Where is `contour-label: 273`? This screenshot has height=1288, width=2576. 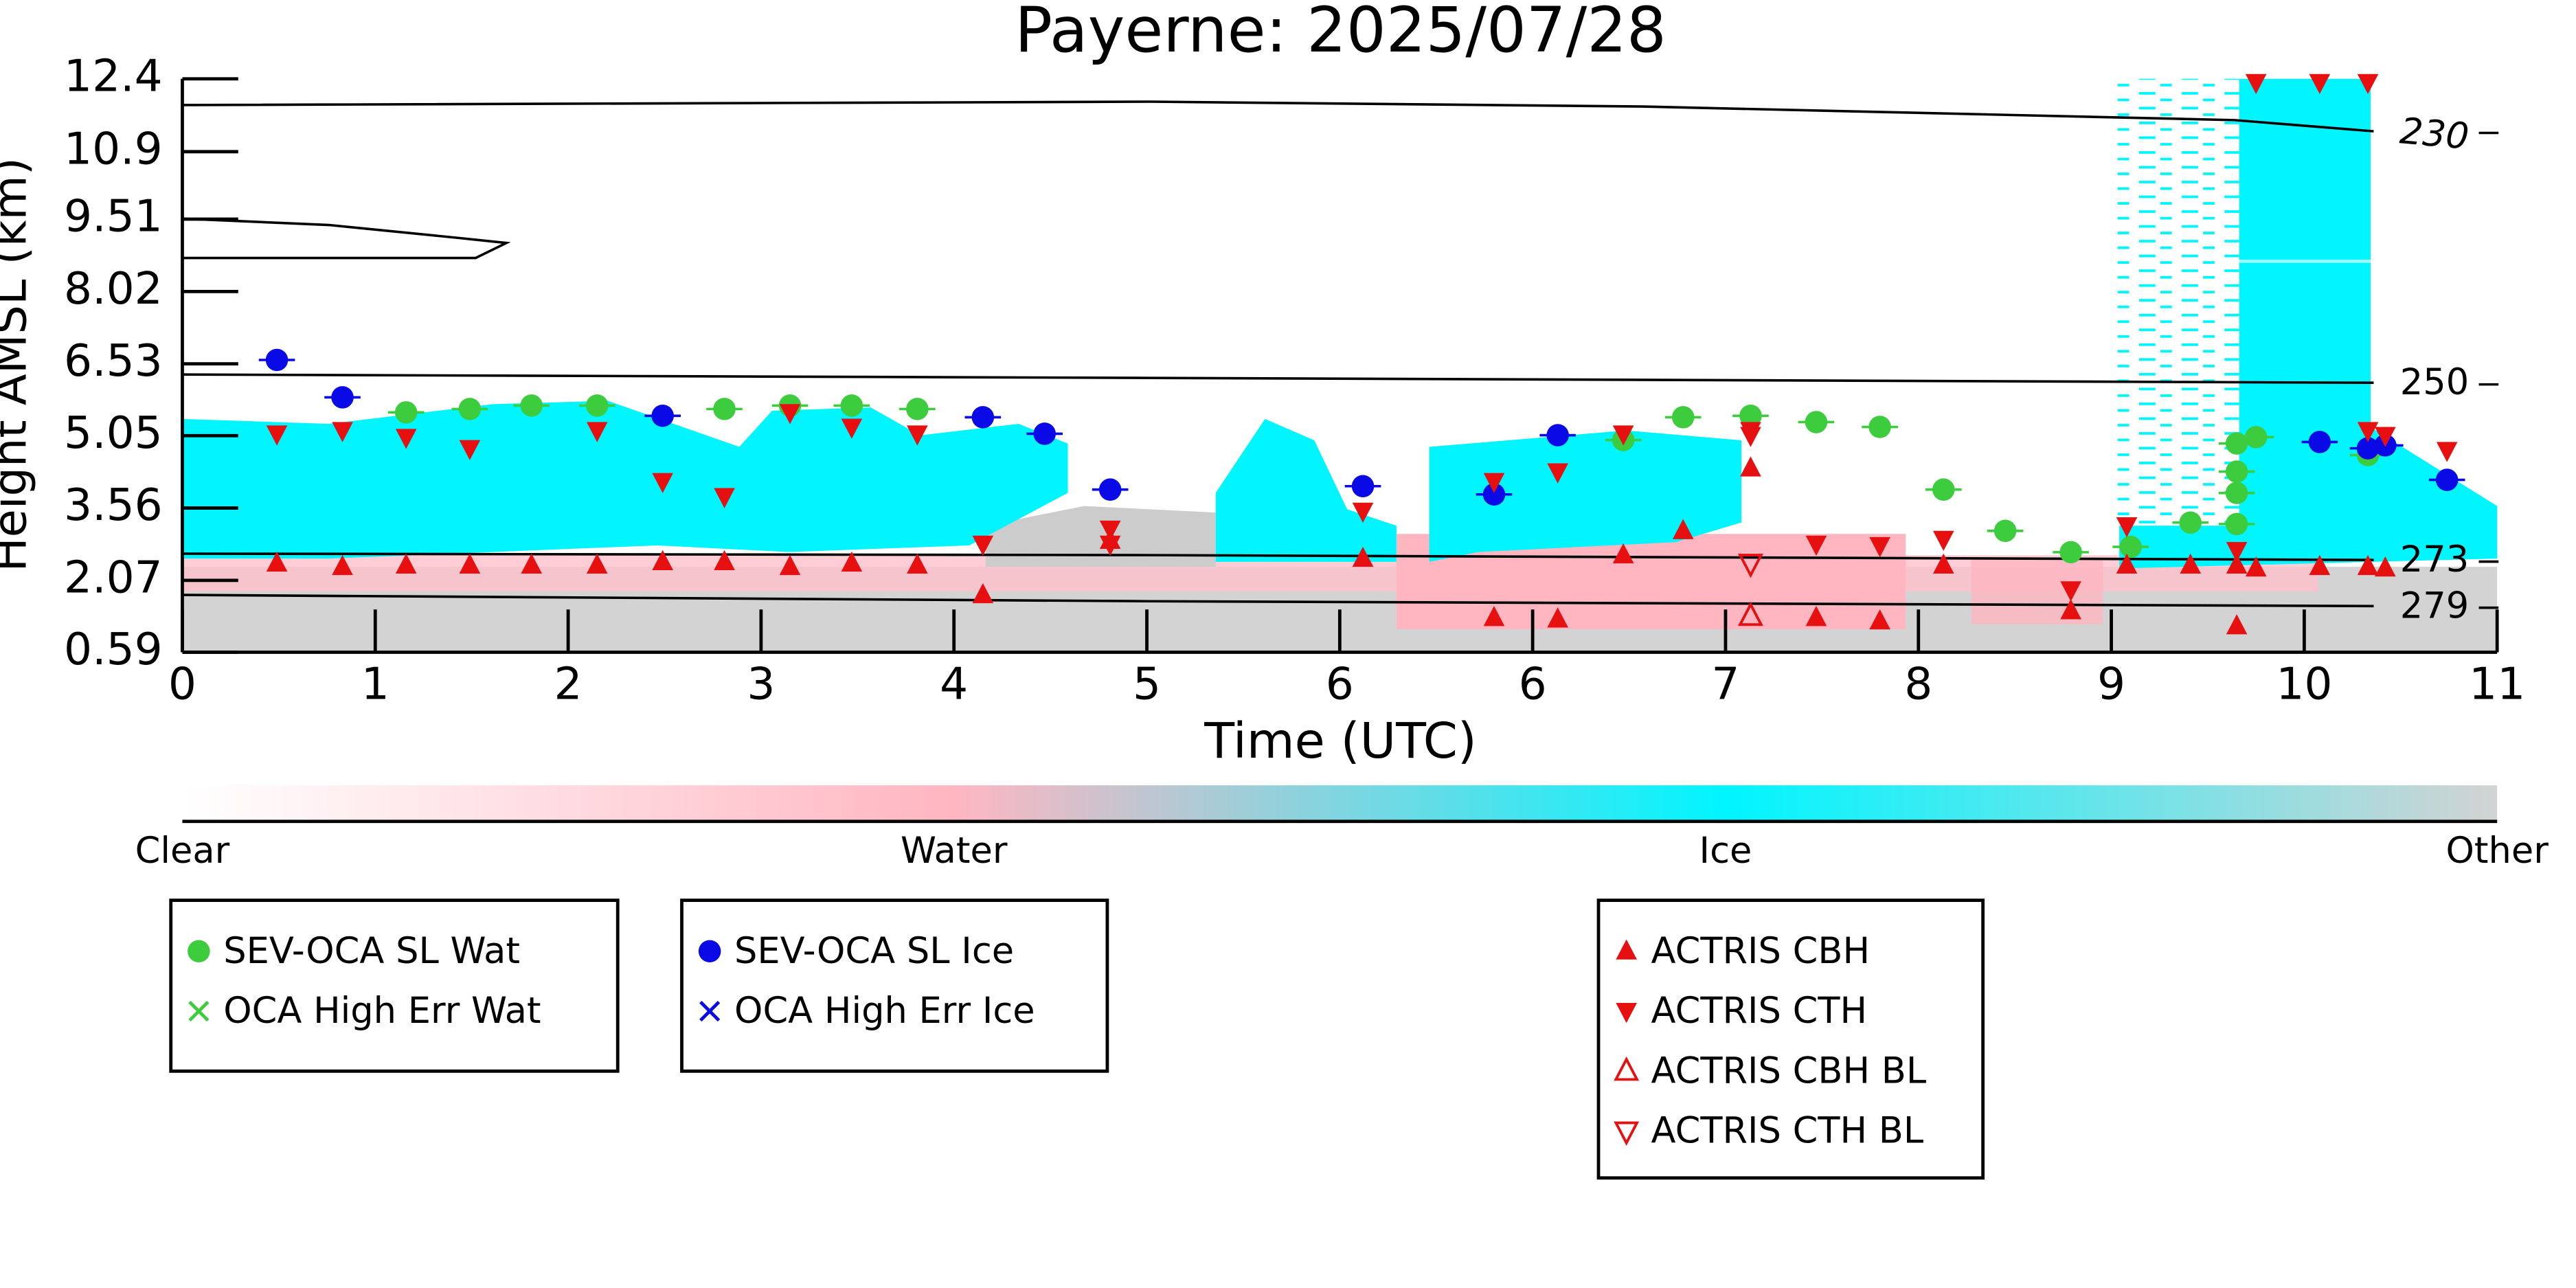 contour-label: 273 is located at coordinates (2434, 559).